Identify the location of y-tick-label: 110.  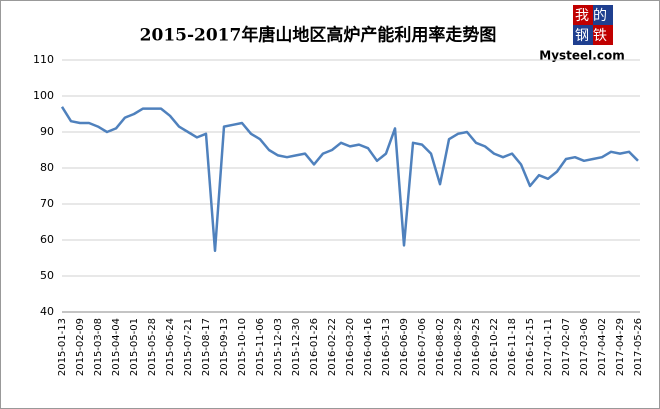
(43, 59).